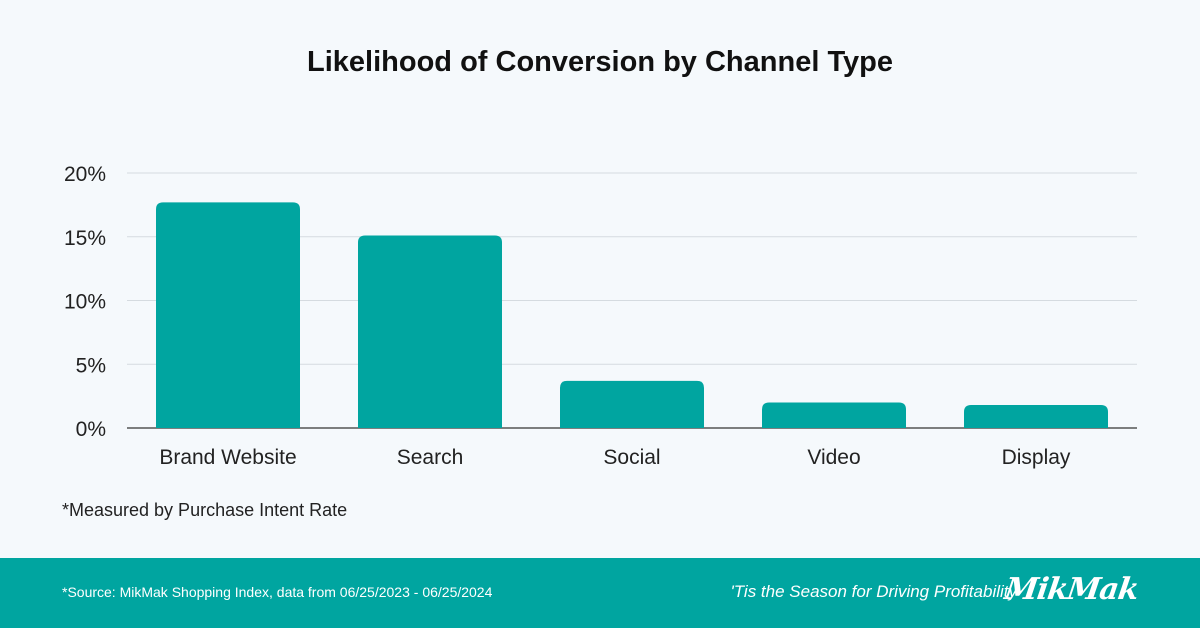 The image size is (1200, 628). I want to click on bar-social, so click(632, 404).